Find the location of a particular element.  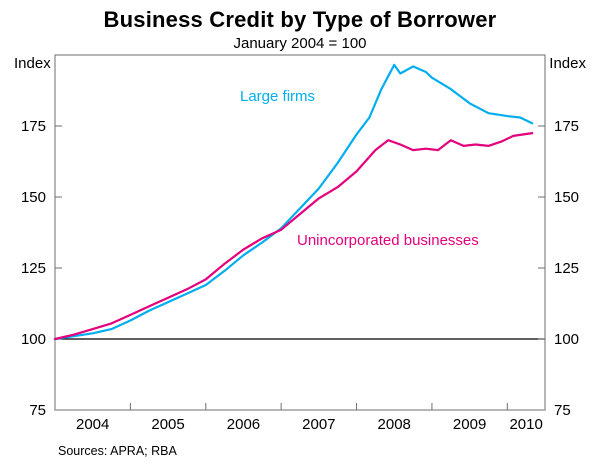

y-axis-unit-left: Index is located at coordinates (32, 63).